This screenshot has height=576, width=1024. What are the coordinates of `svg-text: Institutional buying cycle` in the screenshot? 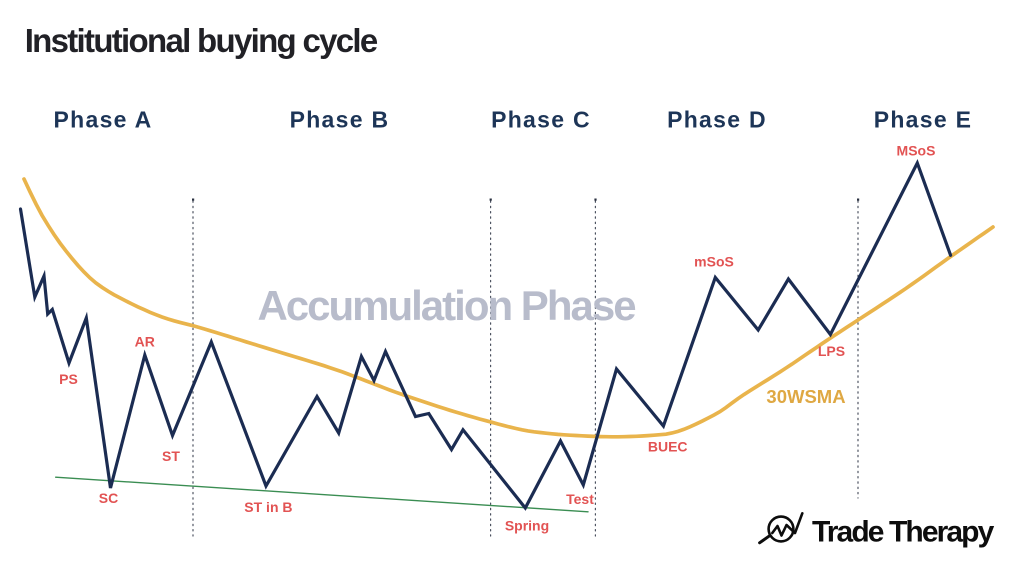 It's located at (201, 40).